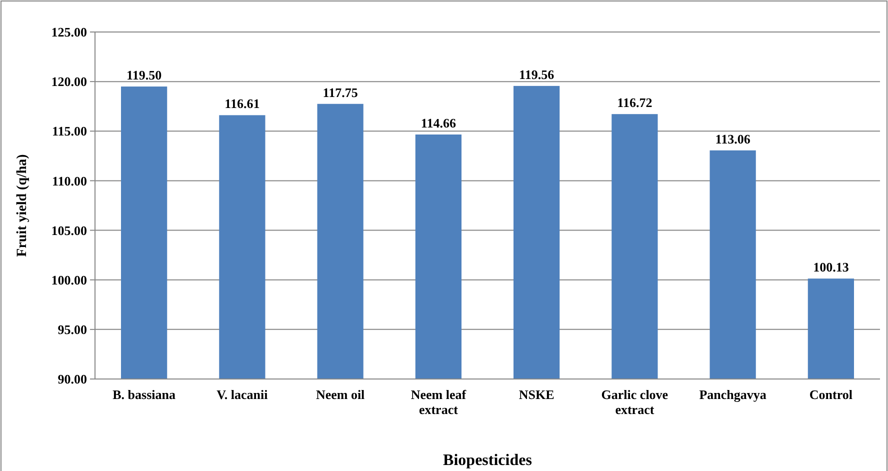 This screenshot has width=888, height=471. What do you see at coordinates (341, 394) in the screenshot?
I see `x-tick-label: Neem oil` at bounding box center [341, 394].